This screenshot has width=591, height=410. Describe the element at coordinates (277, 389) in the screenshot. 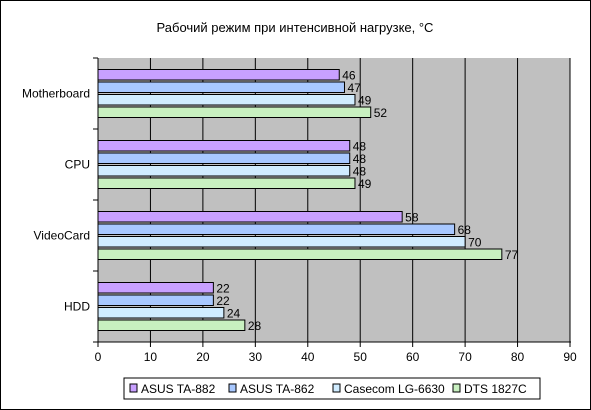

I see `legend-label: ASUS TA-862` at that location.